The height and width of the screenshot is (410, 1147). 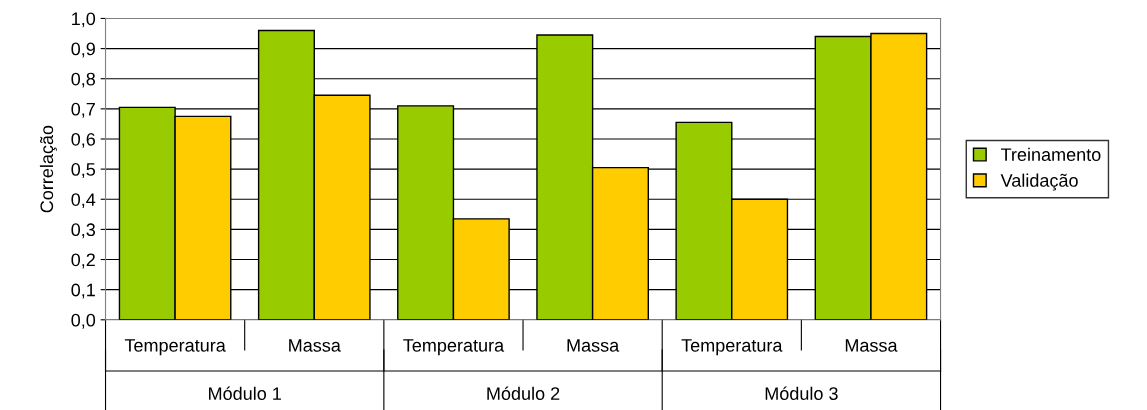 What do you see at coordinates (83, 110) in the screenshot?
I see `y-tick-label: 0,7` at bounding box center [83, 110].